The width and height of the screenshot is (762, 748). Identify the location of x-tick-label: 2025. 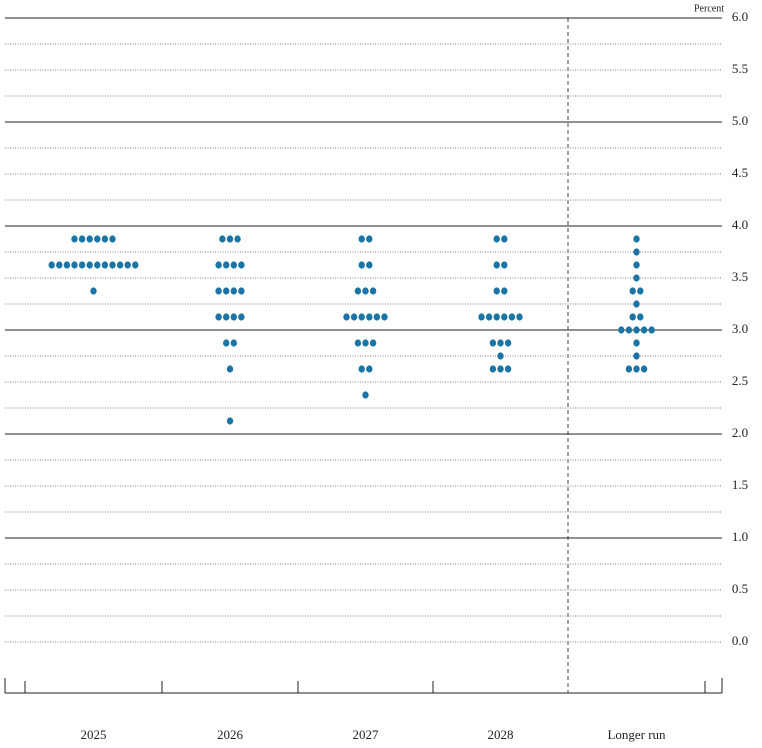
(94, 734).